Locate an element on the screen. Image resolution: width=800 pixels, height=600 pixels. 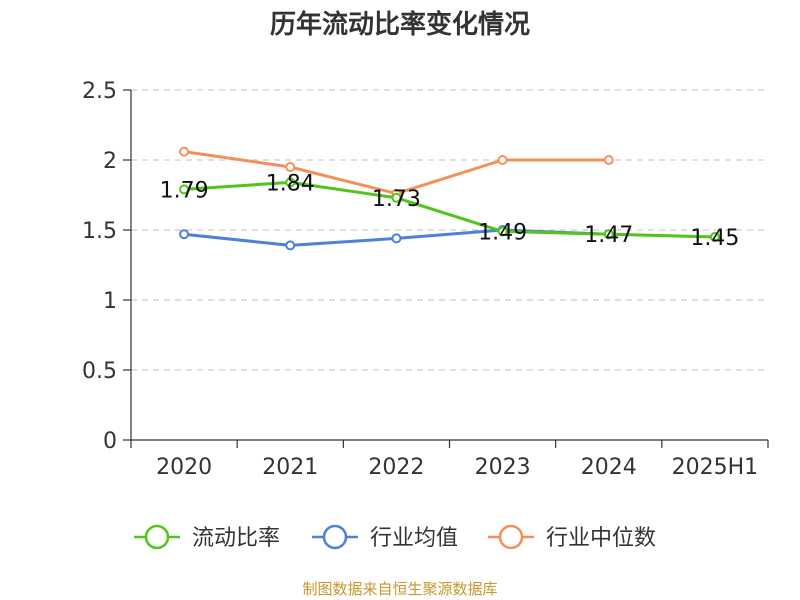
x-tick-label: 2021 is located at coordinates (290, 467).